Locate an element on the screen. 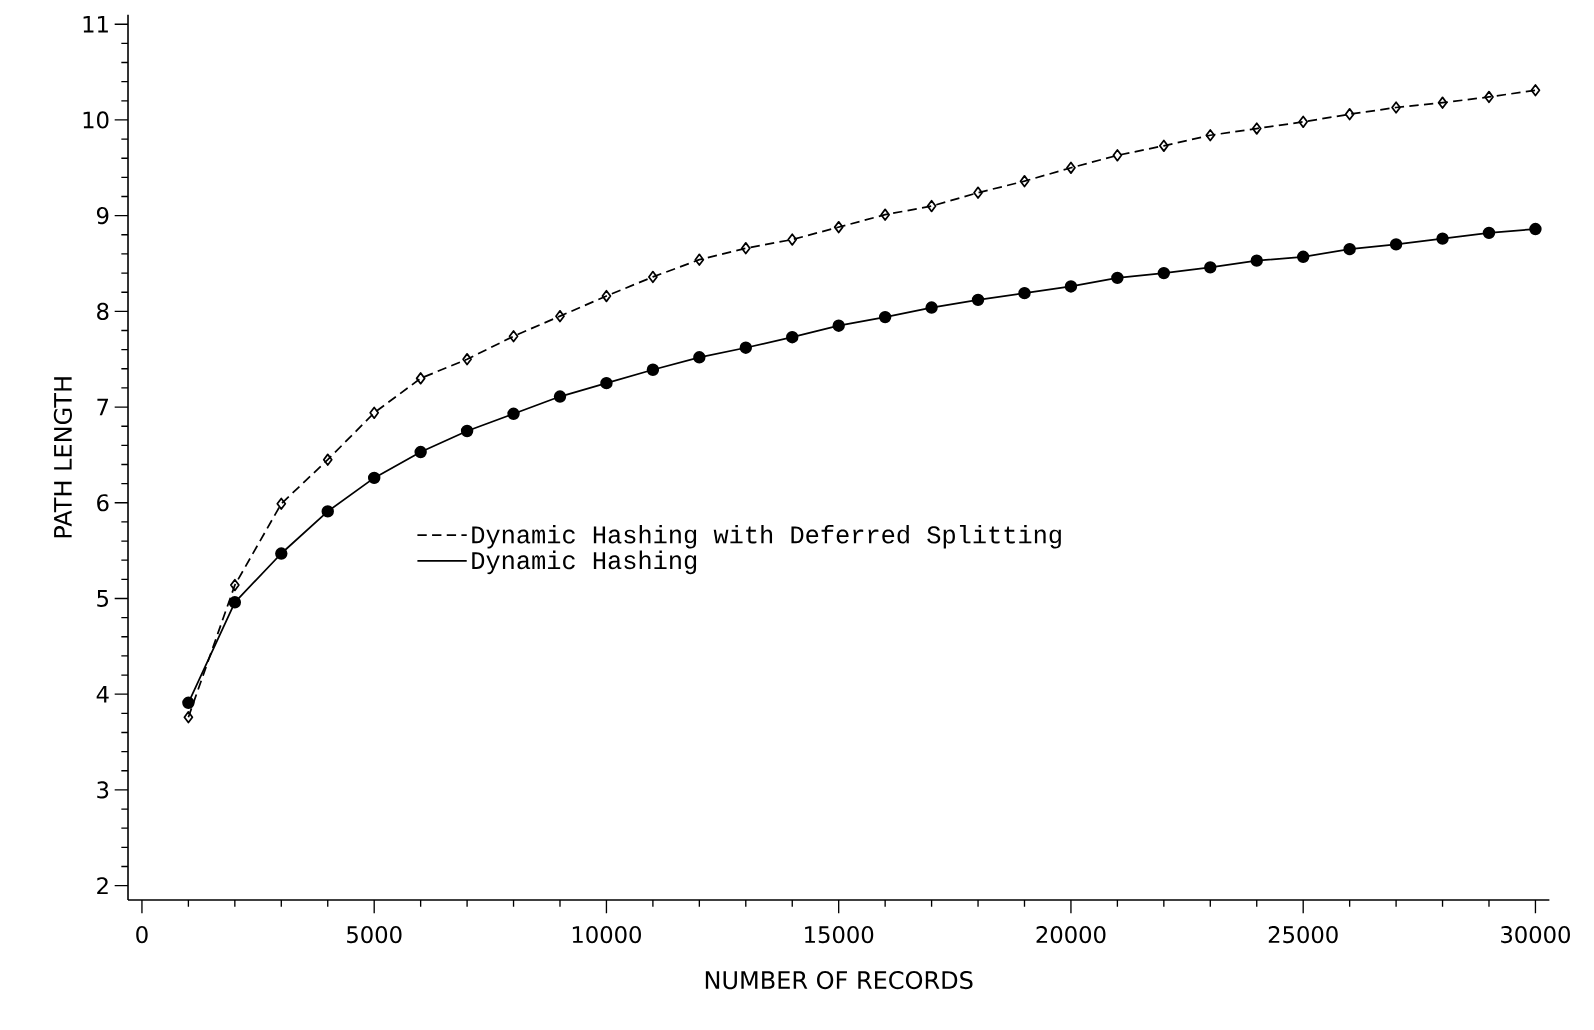  x-tick-label: 5000 is located at coordinates (374, 935).